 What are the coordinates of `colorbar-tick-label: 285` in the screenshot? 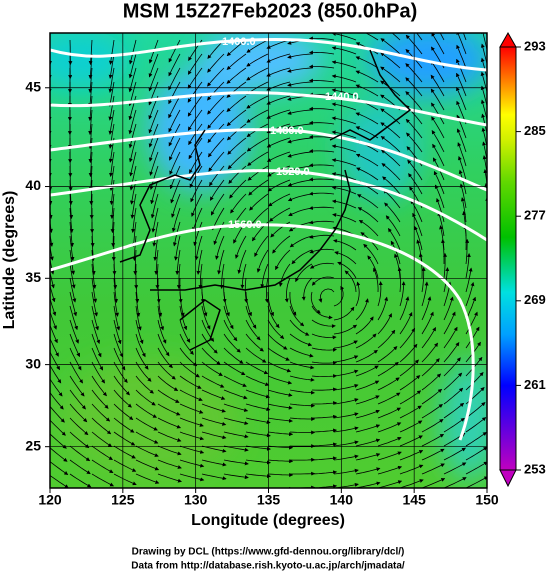 It's located at (535, 130).